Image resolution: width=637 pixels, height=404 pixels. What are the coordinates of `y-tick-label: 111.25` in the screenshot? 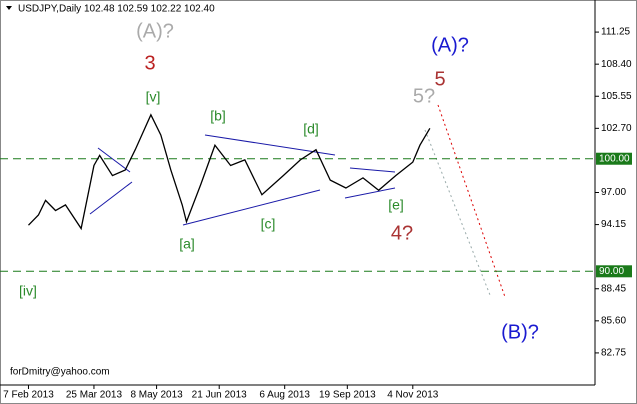 It's located at (616, 32).